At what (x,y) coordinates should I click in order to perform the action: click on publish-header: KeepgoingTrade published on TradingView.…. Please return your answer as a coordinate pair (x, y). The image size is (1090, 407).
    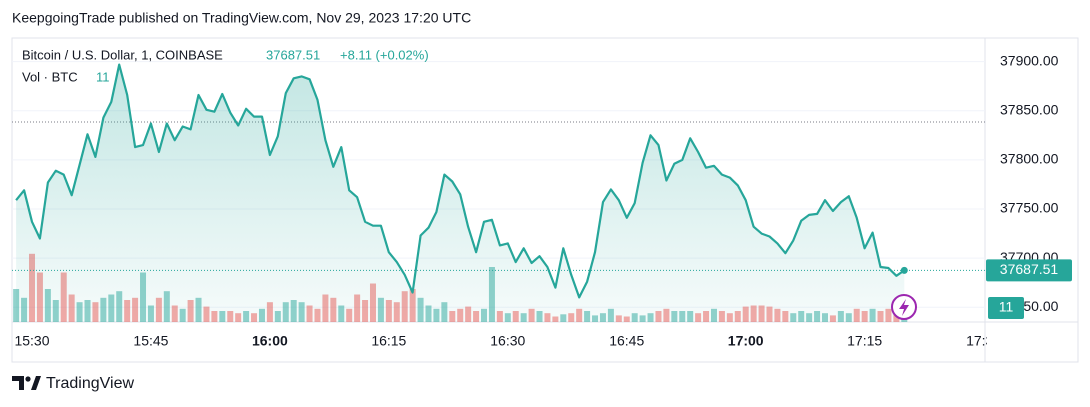
    Looking at the image, I should click on (241, 18).